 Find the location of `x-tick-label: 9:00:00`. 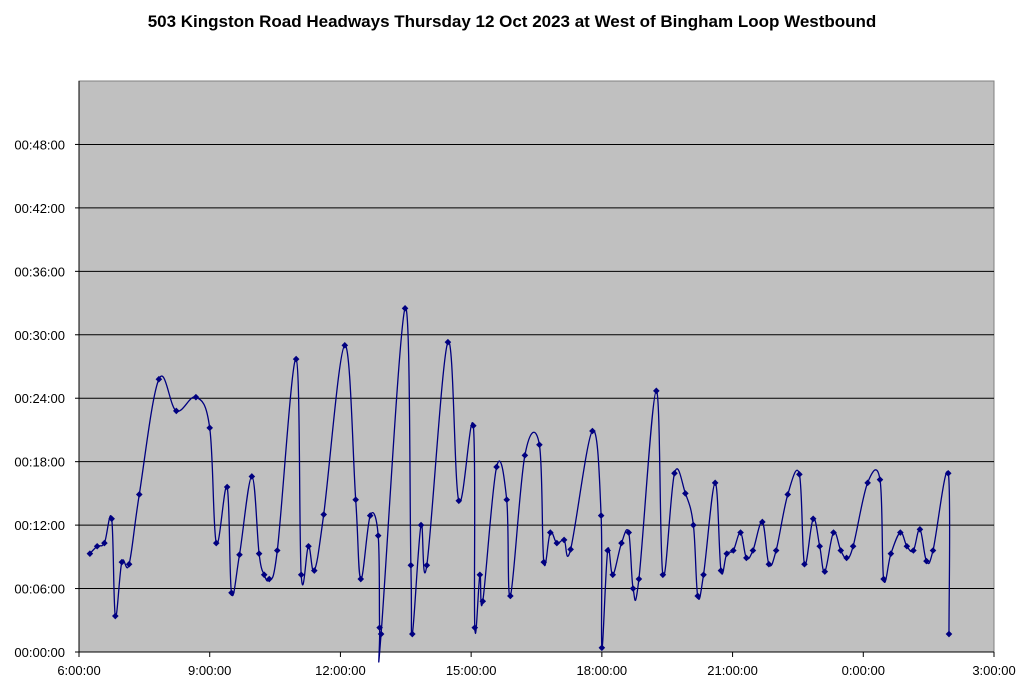

x-tick-label: 9:00:00 is located at coordinates (209, 670).